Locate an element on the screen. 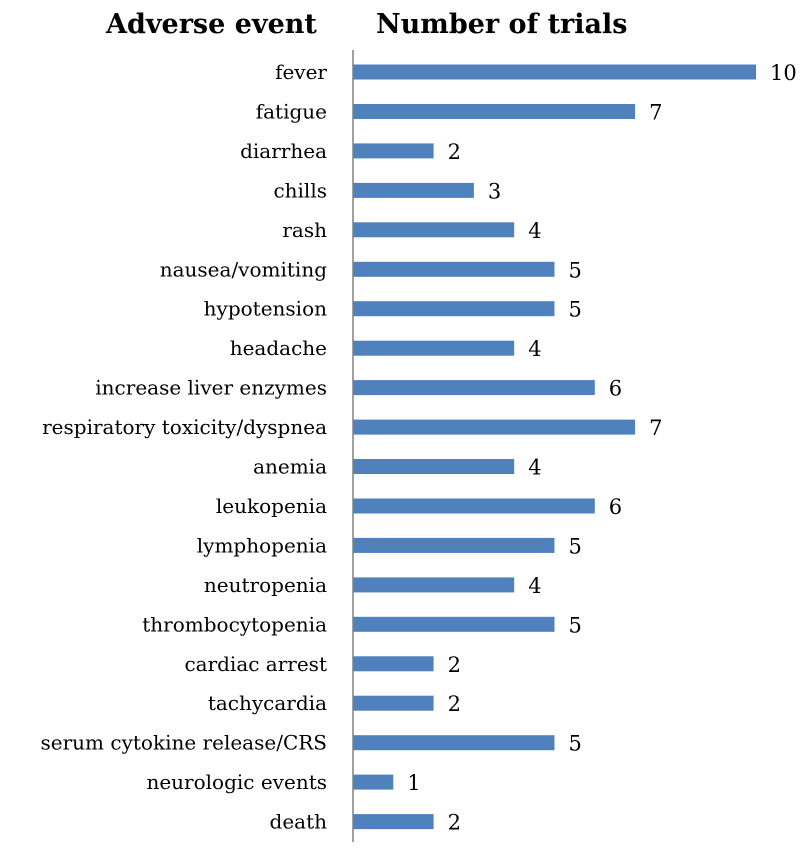  bar-death is located at coordinates (393, 822).